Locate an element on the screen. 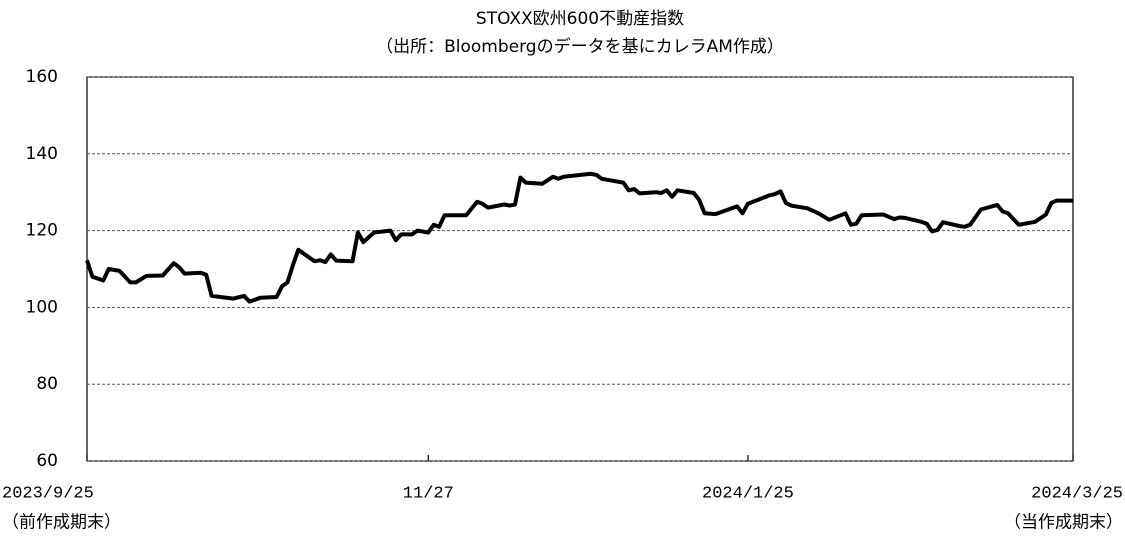 The width and height of the screenshot is (1125, 538). y-tick-label: 100 is located at coordinates (42, 307).